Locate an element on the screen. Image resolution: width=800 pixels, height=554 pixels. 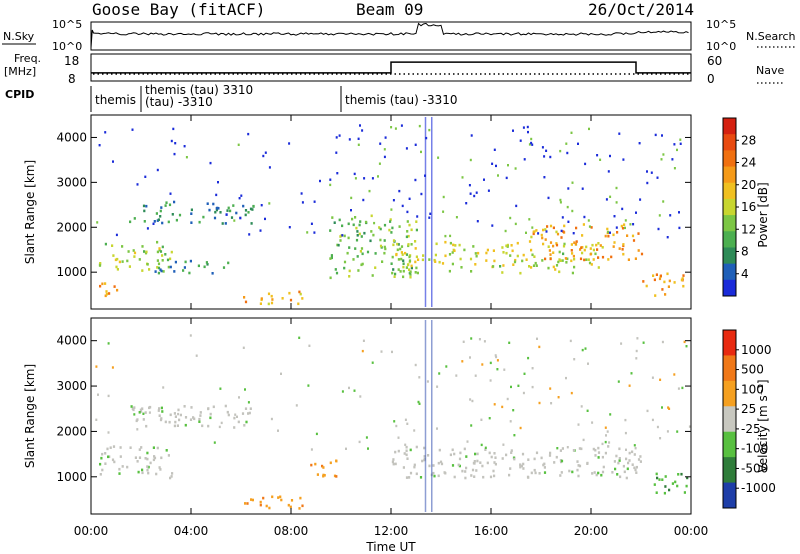
velocity-streak is located at coordinates (425, 416).